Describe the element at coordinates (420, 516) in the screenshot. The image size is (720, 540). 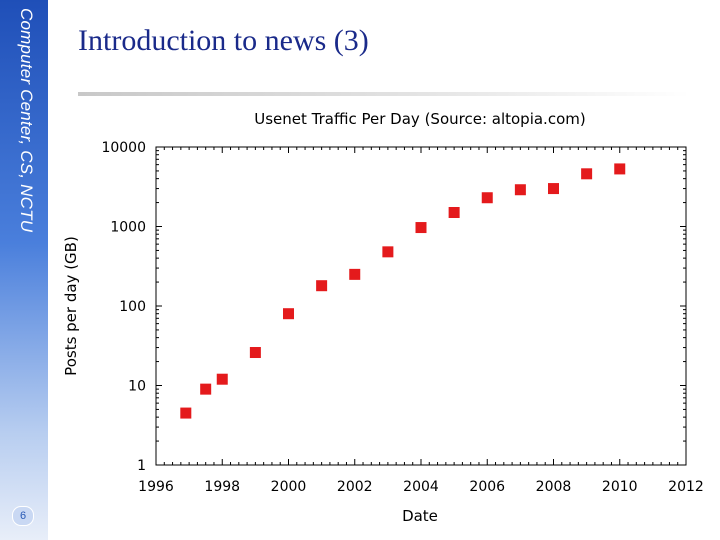
I see `x-axis-label: Date` at that location.